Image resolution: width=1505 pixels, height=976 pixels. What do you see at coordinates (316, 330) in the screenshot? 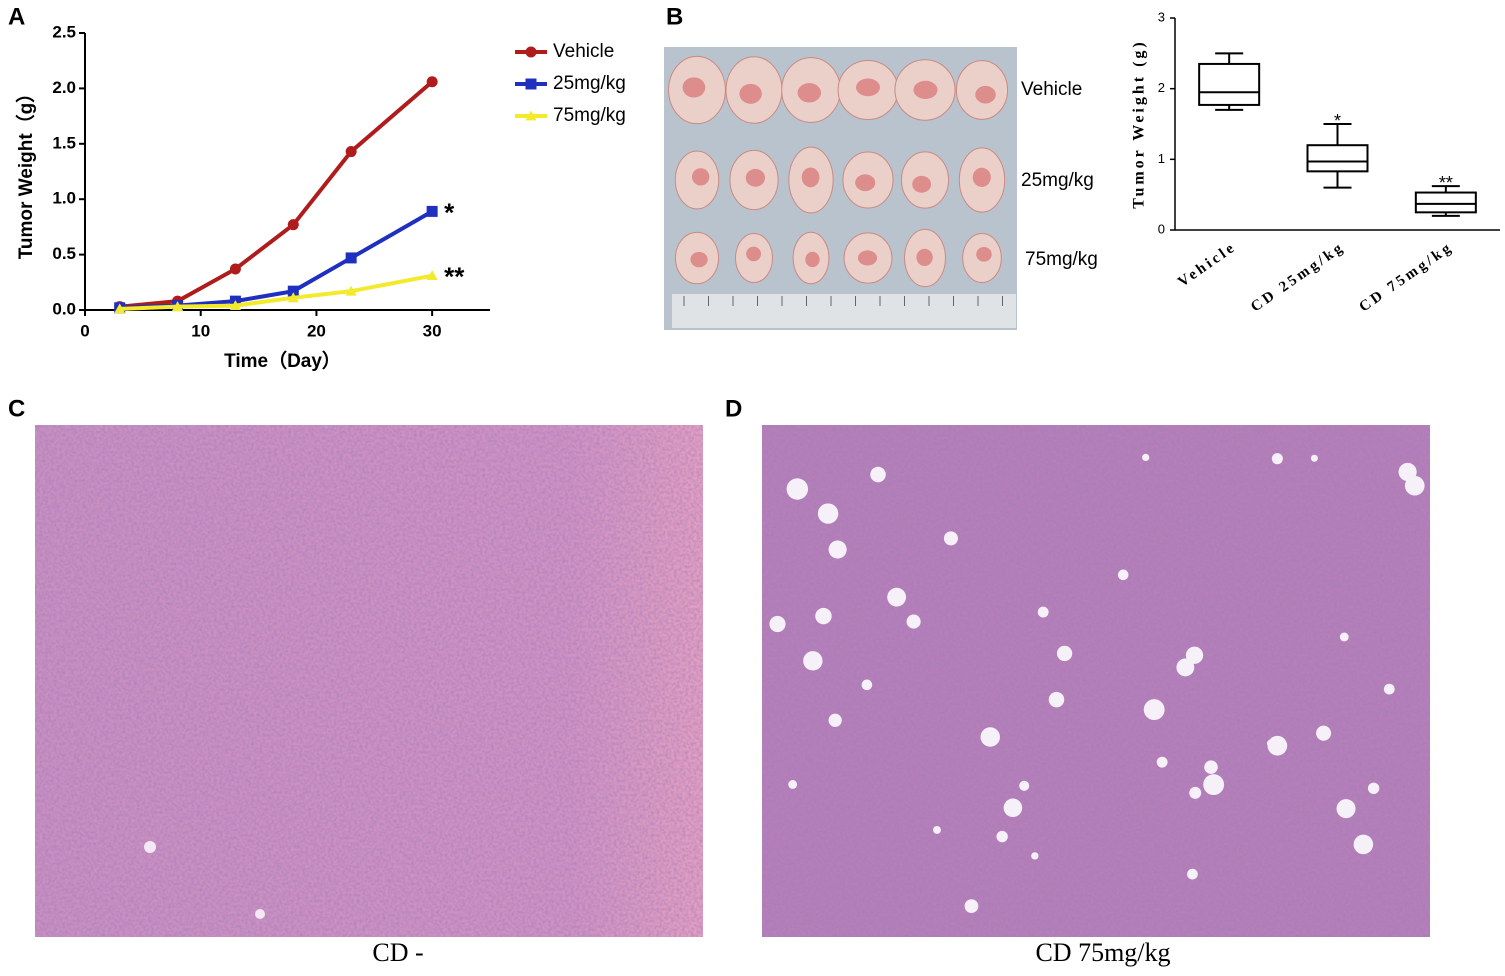
I see `x-tick-label: 20` at bounding box center [316, 330].